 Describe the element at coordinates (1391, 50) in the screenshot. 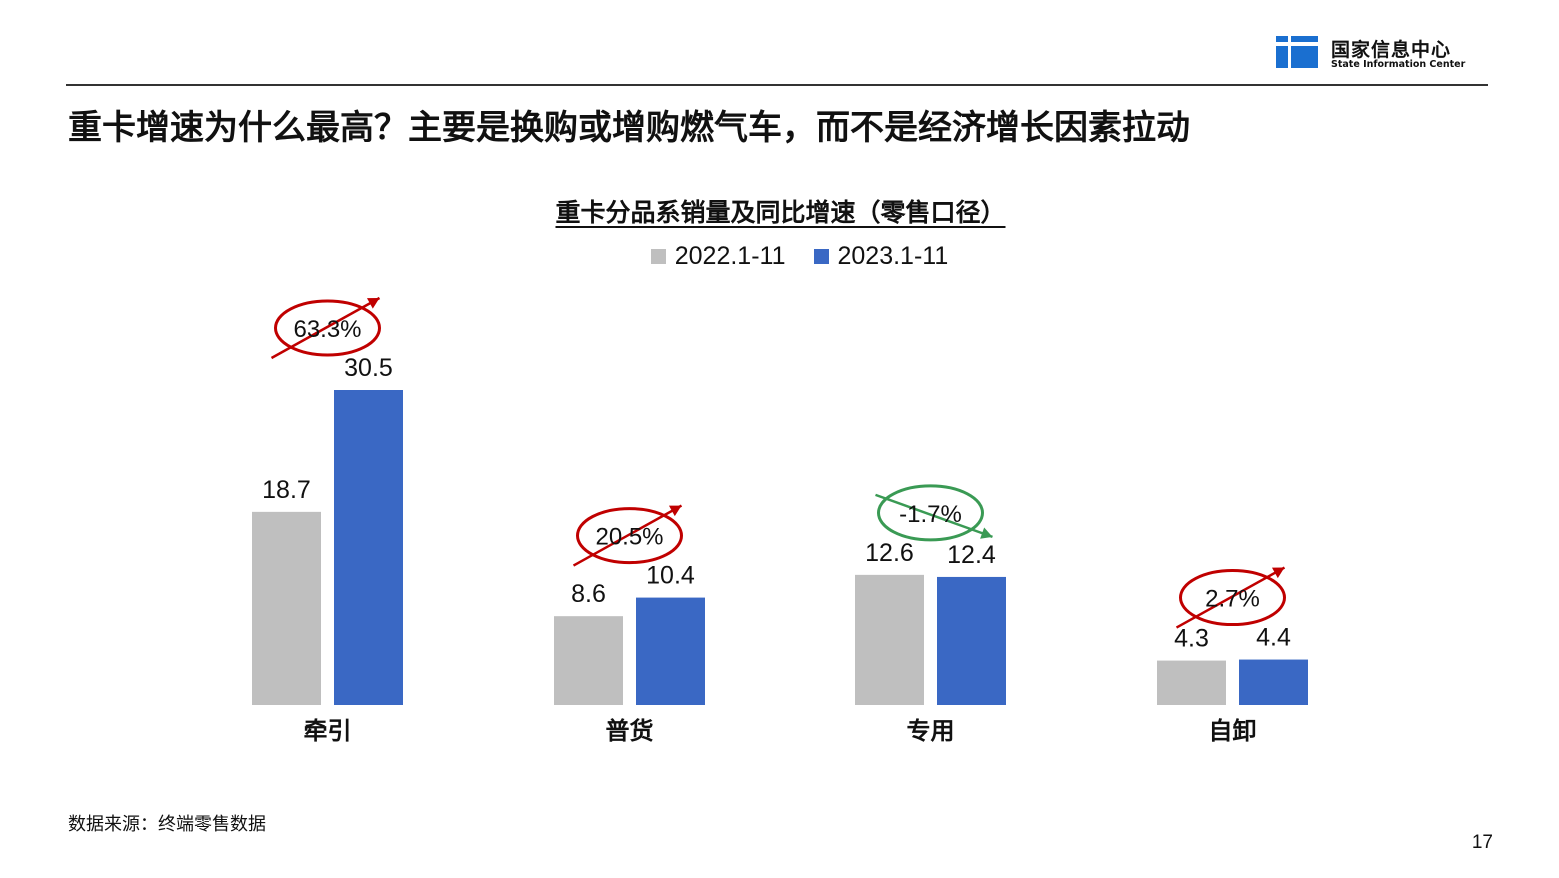

I see `org-name-cn: 国家信息中心` at that location.